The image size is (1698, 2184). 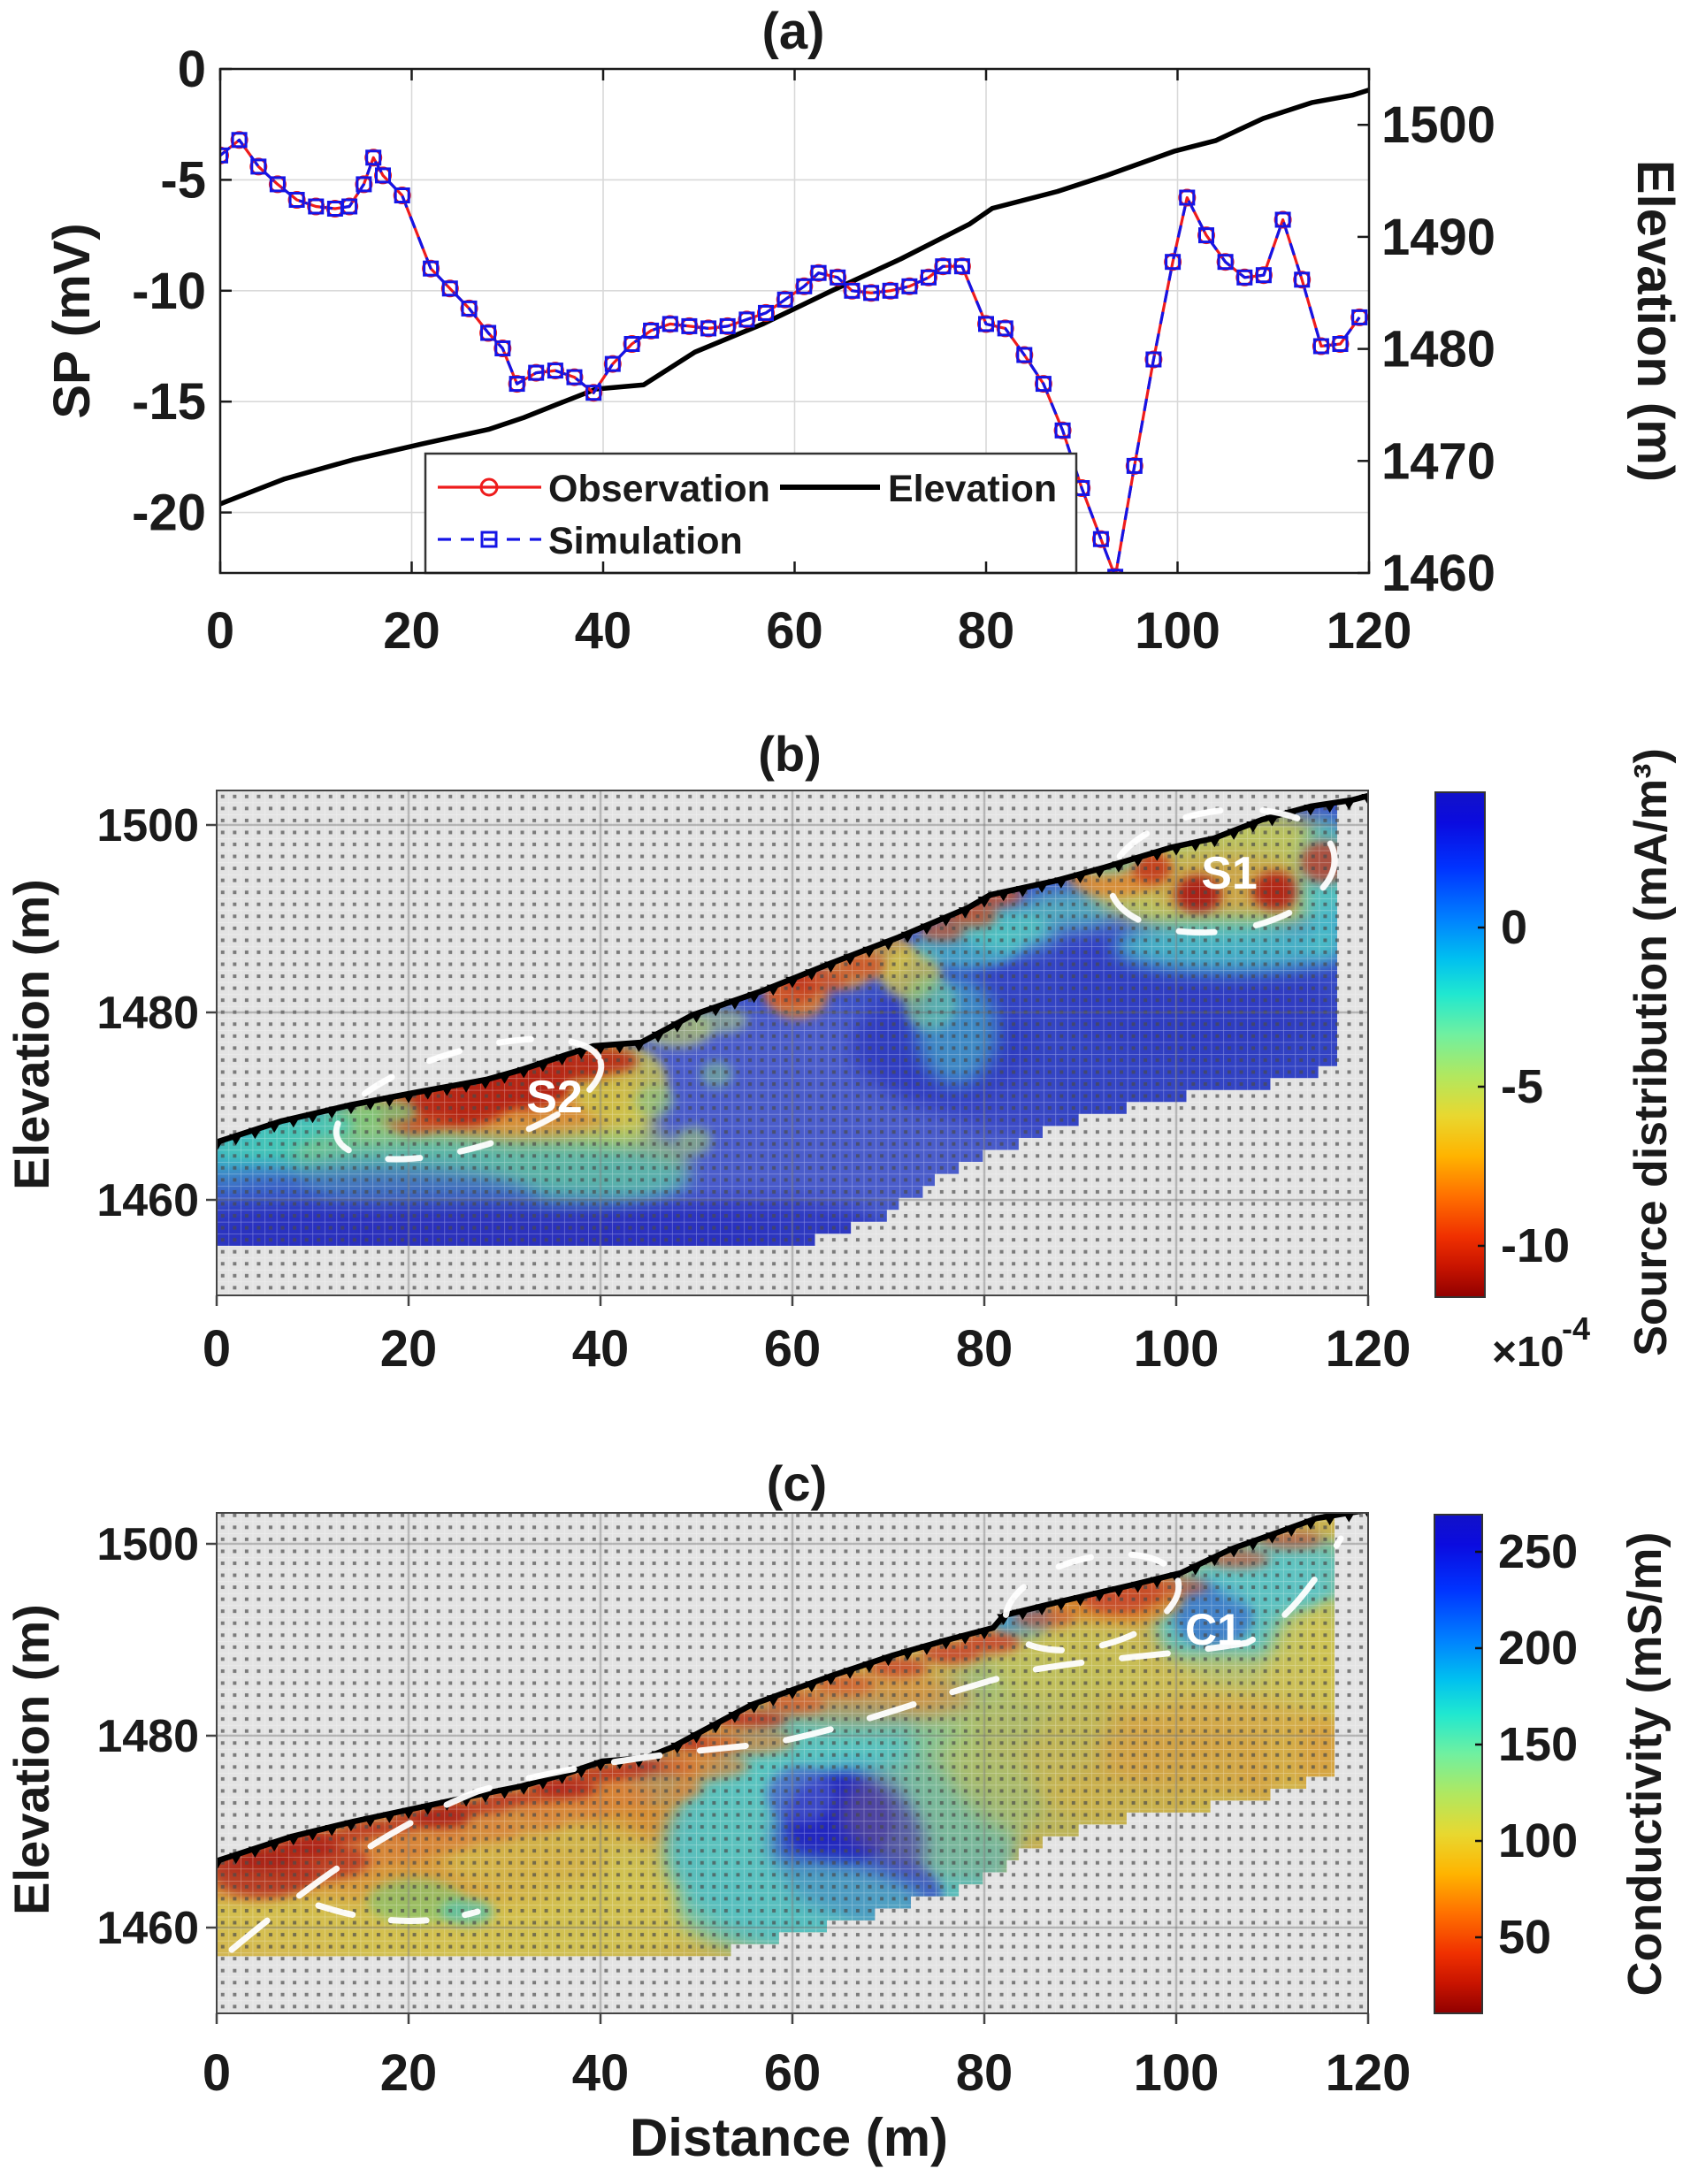 What do you see at coordinates (646, 541) in the screenshot?
I see `svg-text: Simulation` at bounding box center [646, 541].